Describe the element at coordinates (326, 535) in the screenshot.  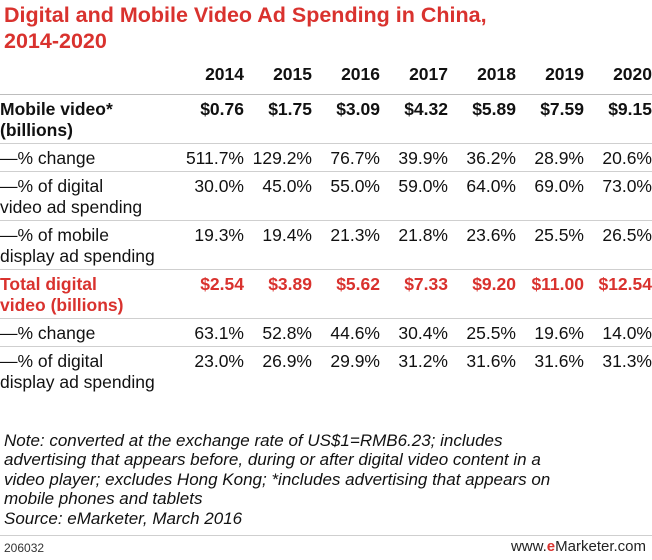
I see `footer-divider` at that location.